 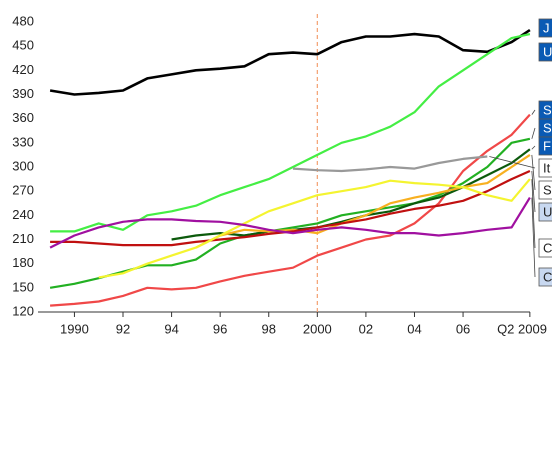 What do you see at coordinates (269, 328) in the screenshot?
I see `x-tick-label: 98` at bounding box center [269, 328].